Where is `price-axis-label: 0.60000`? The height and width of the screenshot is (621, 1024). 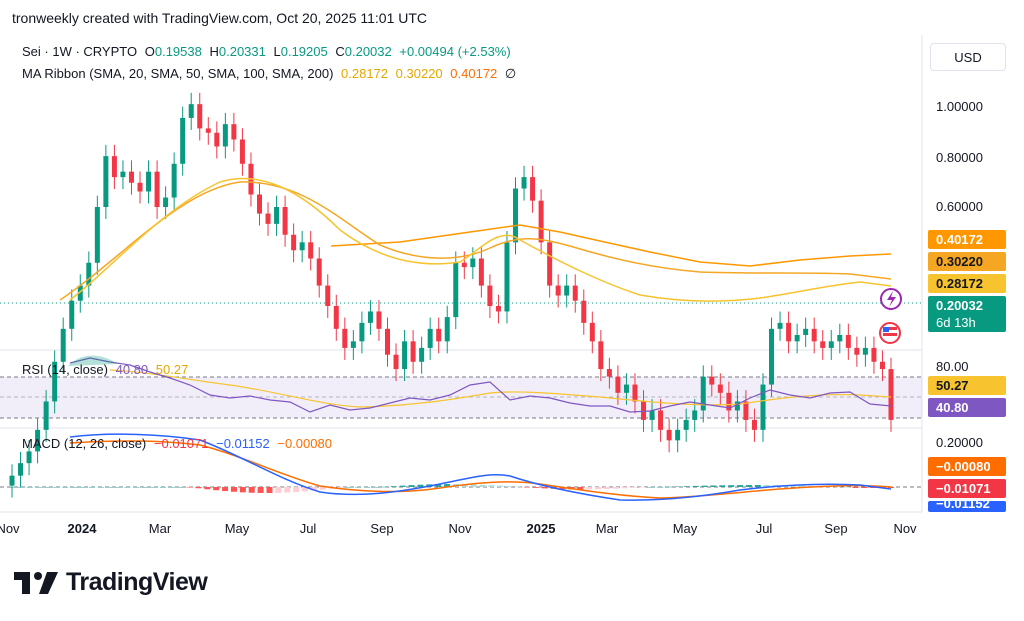 price-axis-label: 0.60000 is located at coordinates (959, 206).